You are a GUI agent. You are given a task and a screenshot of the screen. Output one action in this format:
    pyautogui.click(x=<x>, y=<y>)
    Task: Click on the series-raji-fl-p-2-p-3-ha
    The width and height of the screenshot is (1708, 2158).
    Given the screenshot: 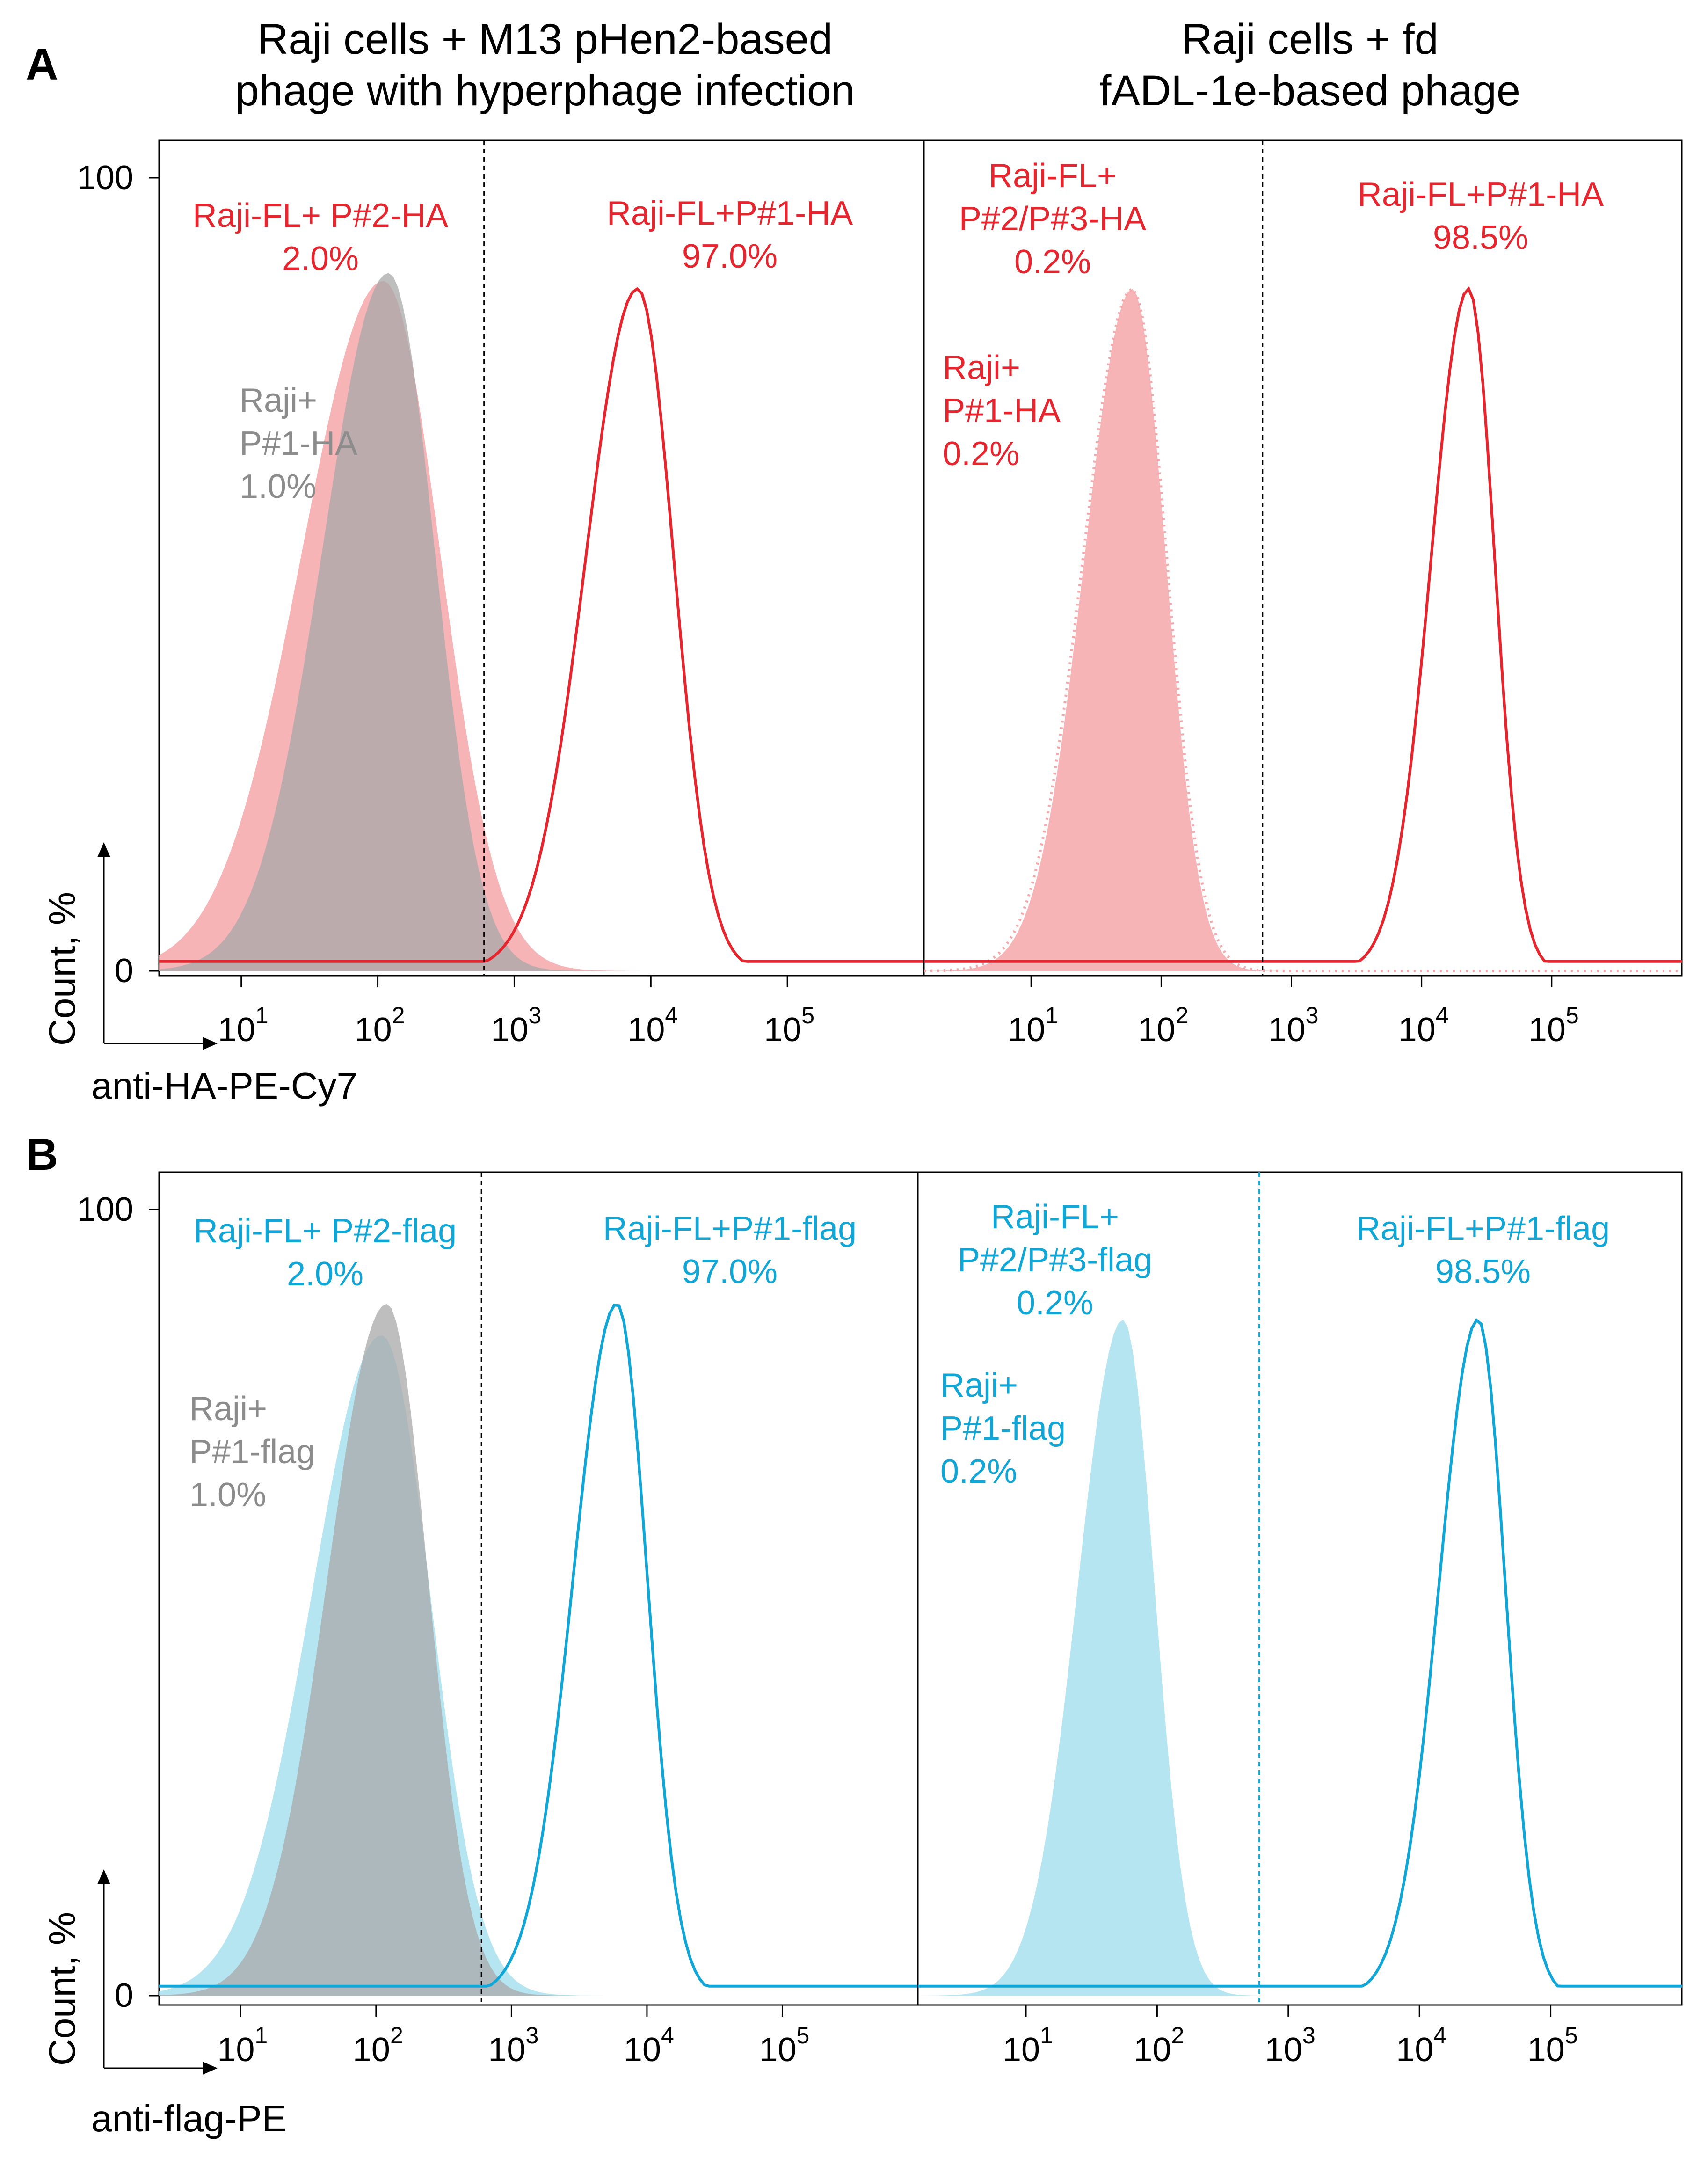 What is the action you would take?
    pyautogui.click(x=1303, y=630)
    